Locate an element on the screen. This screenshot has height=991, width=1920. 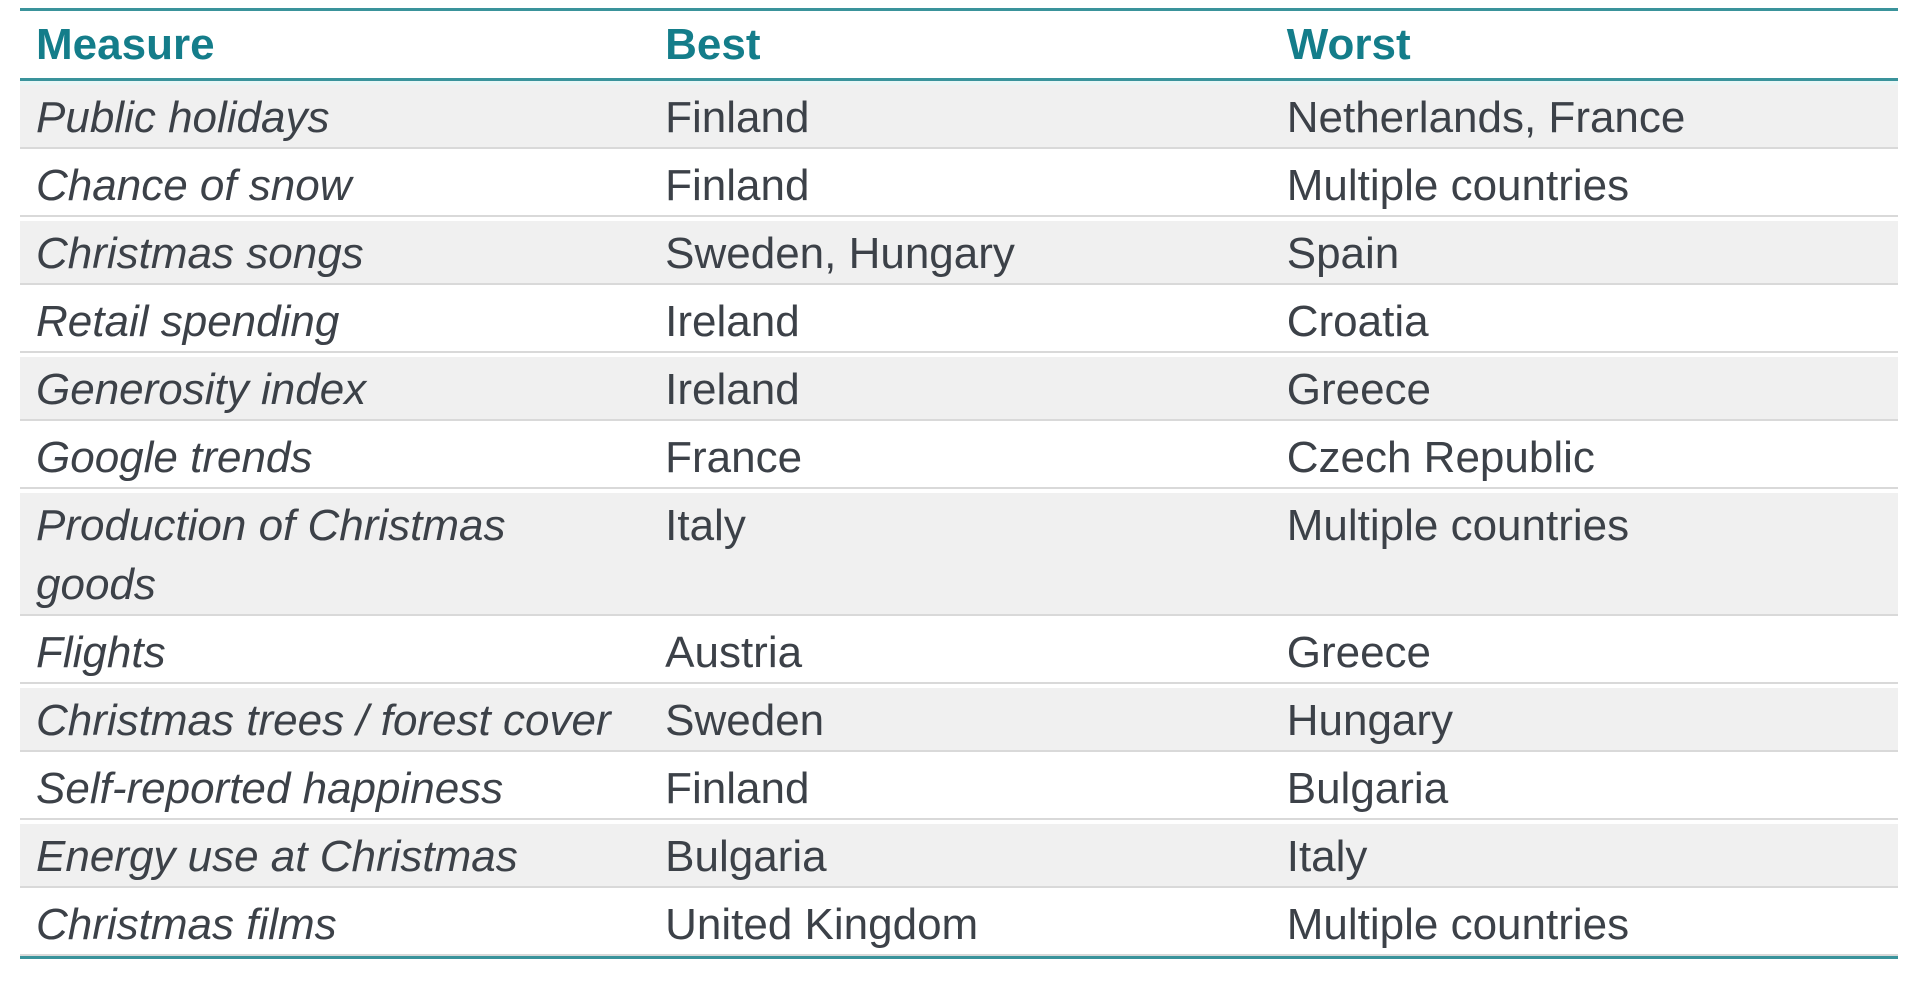
measure-cell: Self-reported happiness is located at coordinates (335, 786).